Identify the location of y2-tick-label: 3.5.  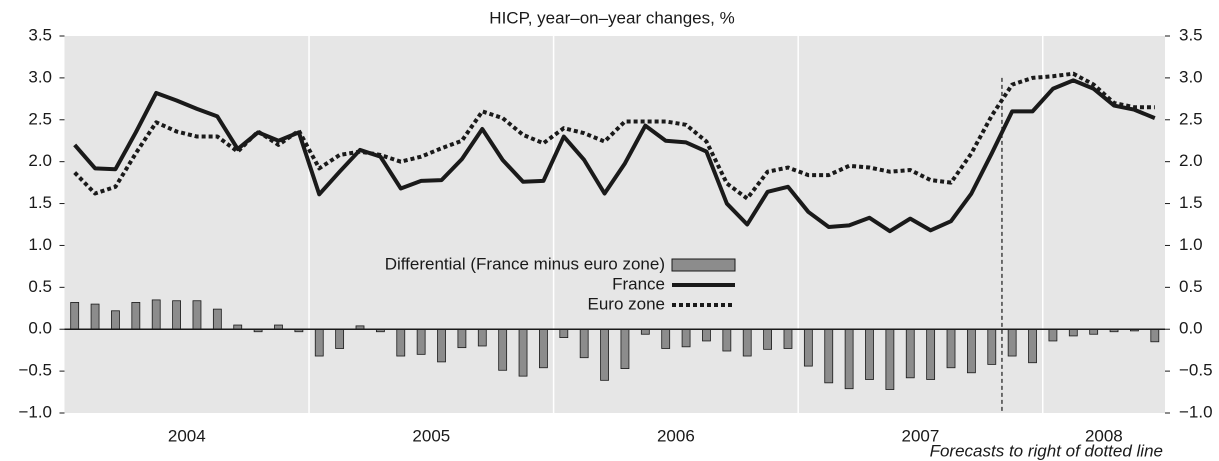
(1191, 34).